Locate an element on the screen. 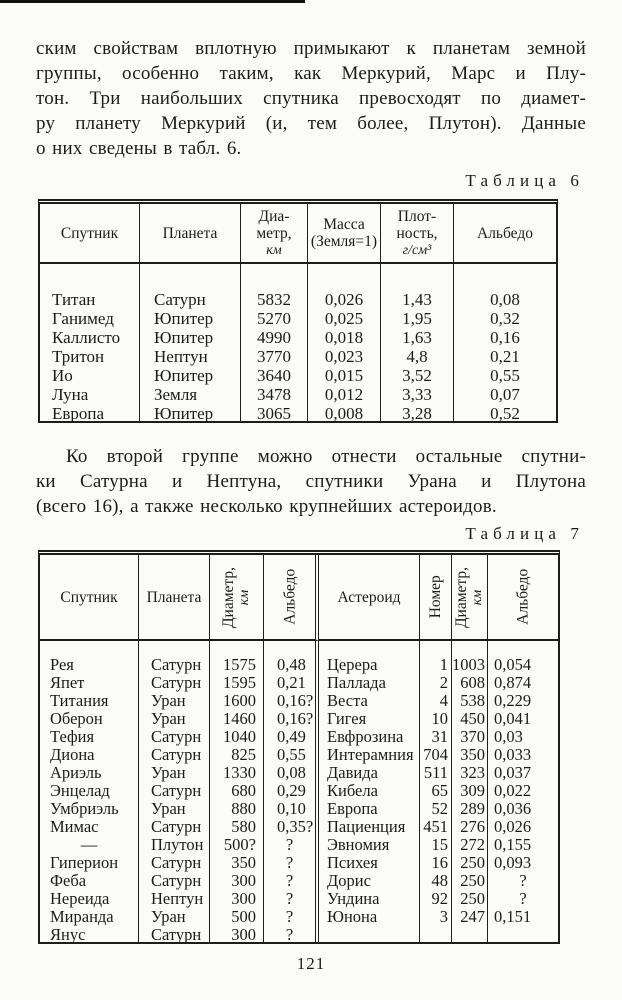 The image size is (622, 1000). cell: 0,041 is located at coordinates (513, 718).